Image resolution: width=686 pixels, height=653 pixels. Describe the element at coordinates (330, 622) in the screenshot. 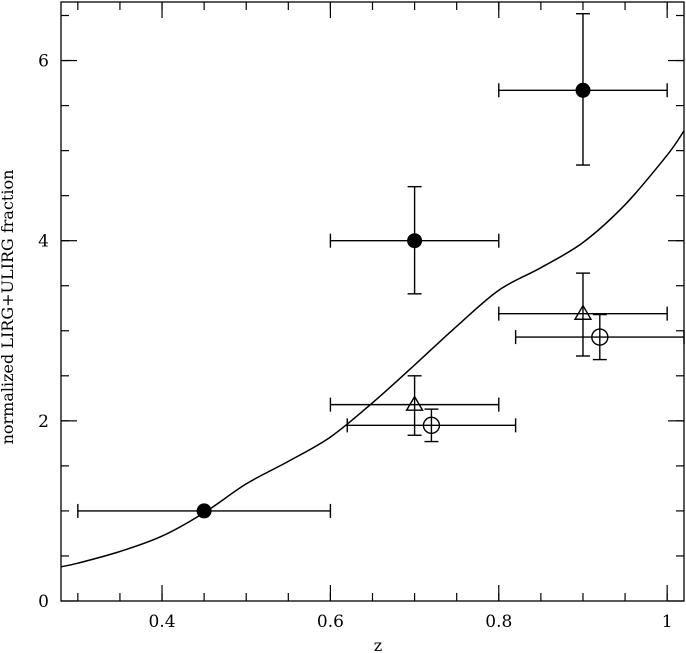

I see `x-tick-label: 0.6` at that location.